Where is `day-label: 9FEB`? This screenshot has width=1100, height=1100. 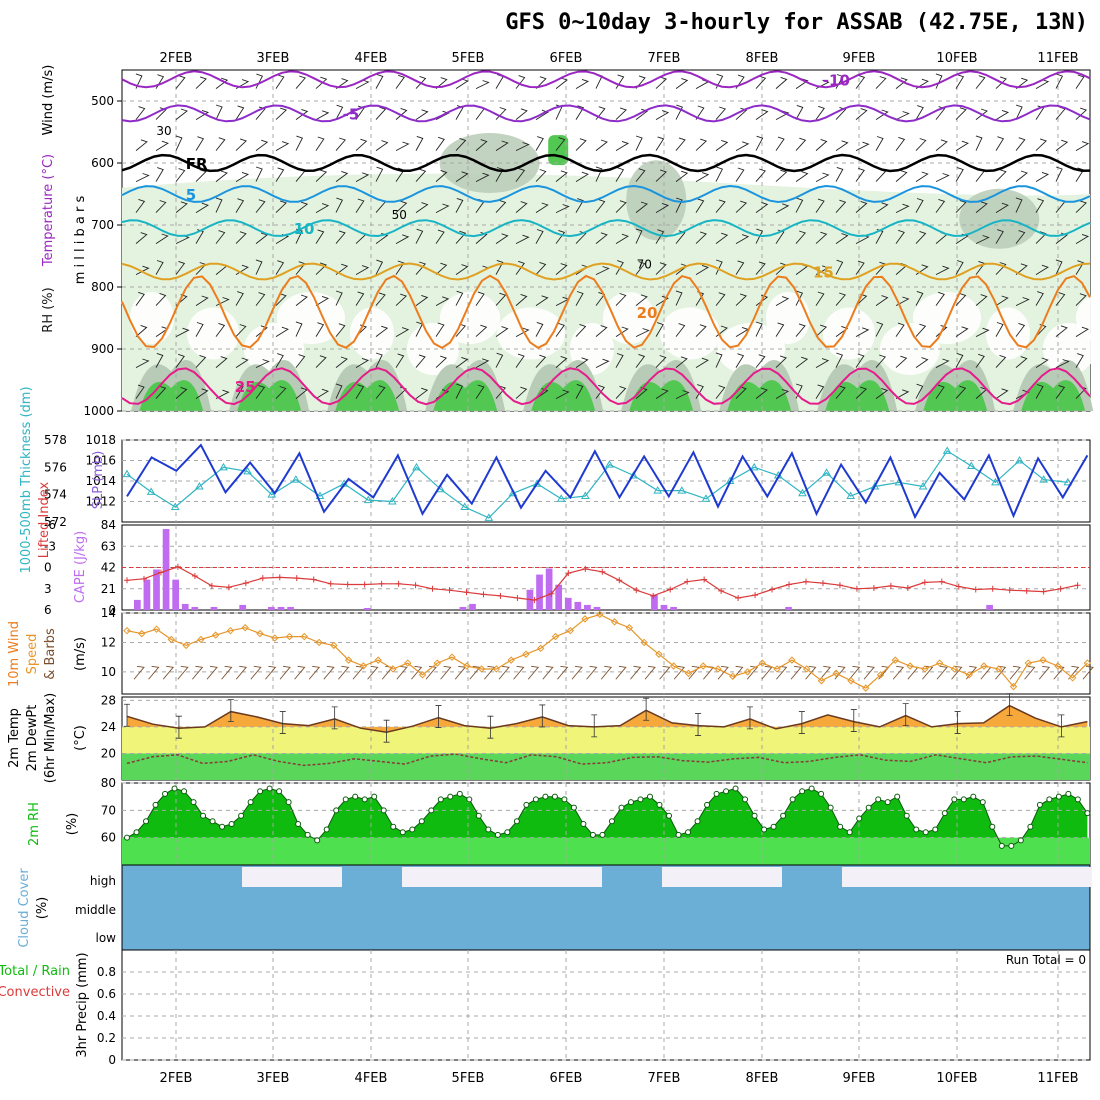 day-label: 9FEB is located at coordinates (859, 58).